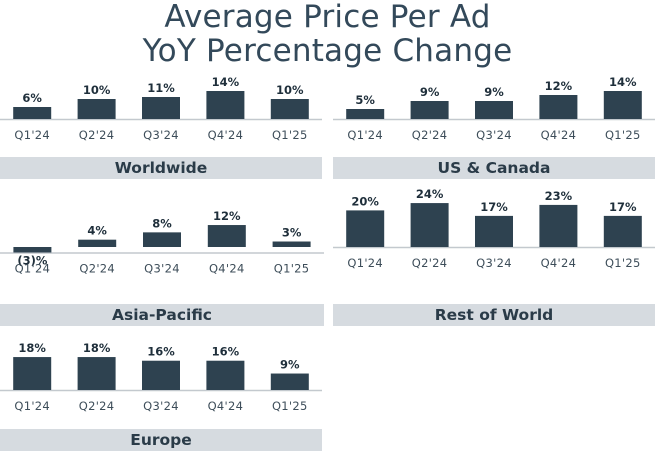  I want to click on data-label-rest-of-world-q4-24: 23%, so click(559, 196).